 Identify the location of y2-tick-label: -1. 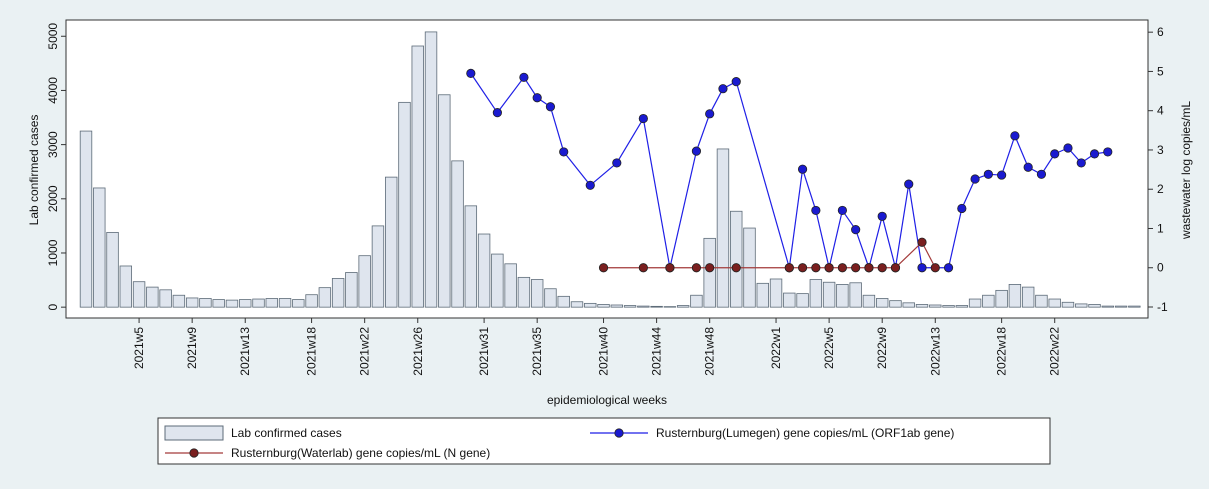
(1162, 307).